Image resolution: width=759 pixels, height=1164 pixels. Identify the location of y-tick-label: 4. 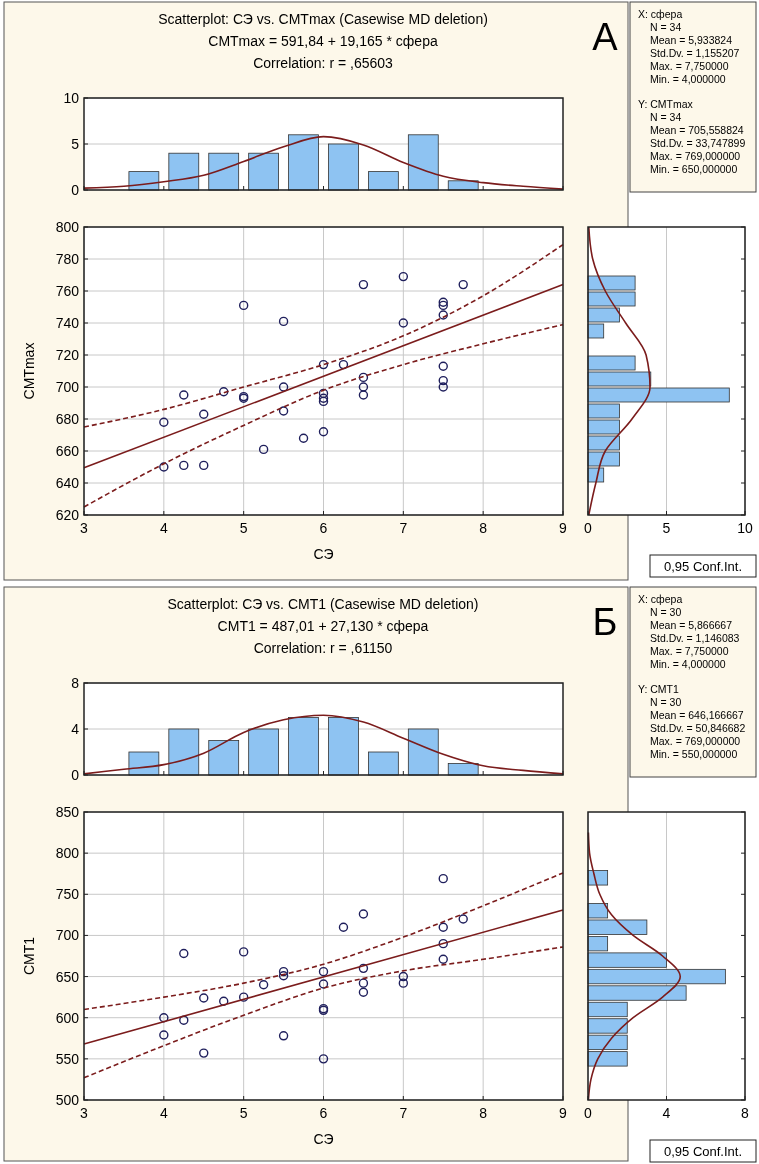
(75, 729).